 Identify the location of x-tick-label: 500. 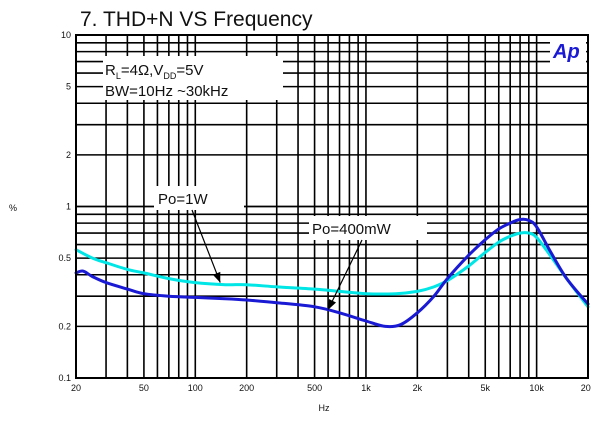
(314, 388).